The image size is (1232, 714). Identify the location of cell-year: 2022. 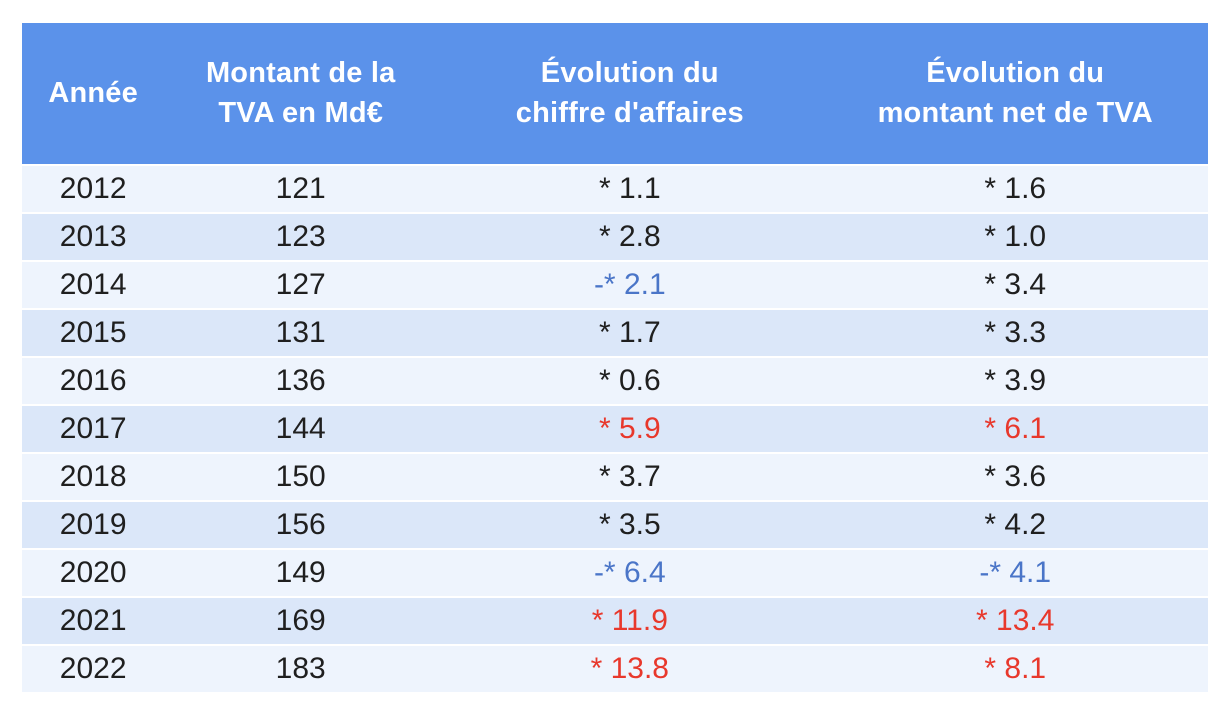
(93, 668).